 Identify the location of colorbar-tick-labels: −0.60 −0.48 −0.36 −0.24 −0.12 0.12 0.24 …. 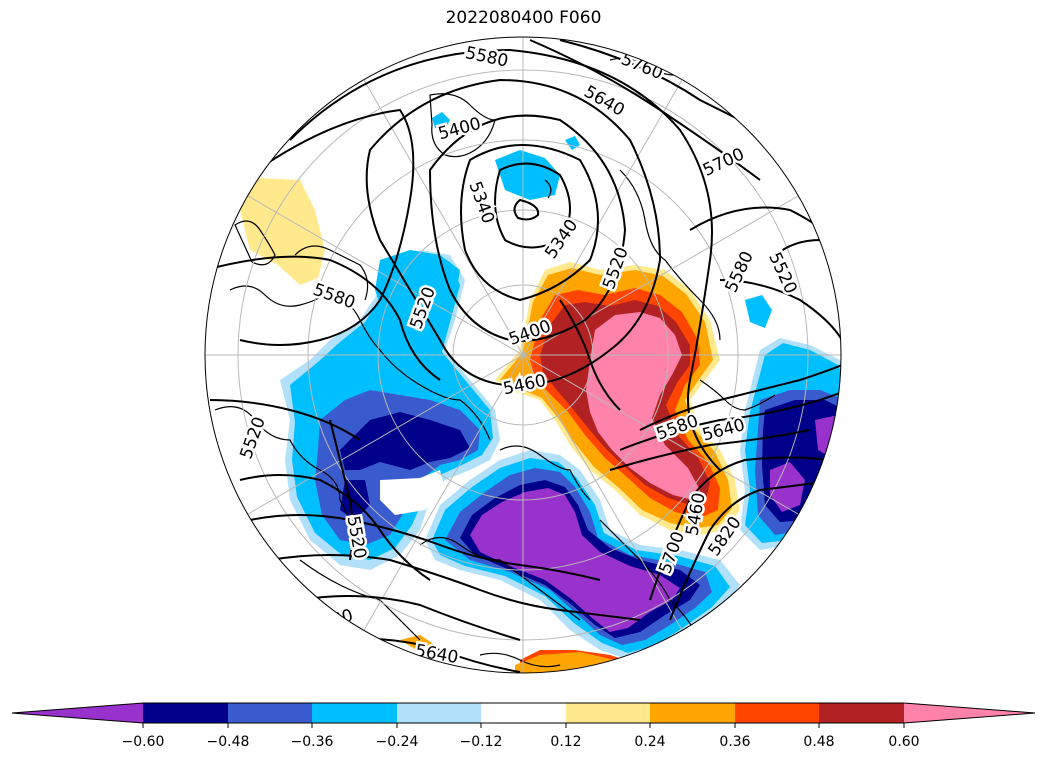
(521, 742).